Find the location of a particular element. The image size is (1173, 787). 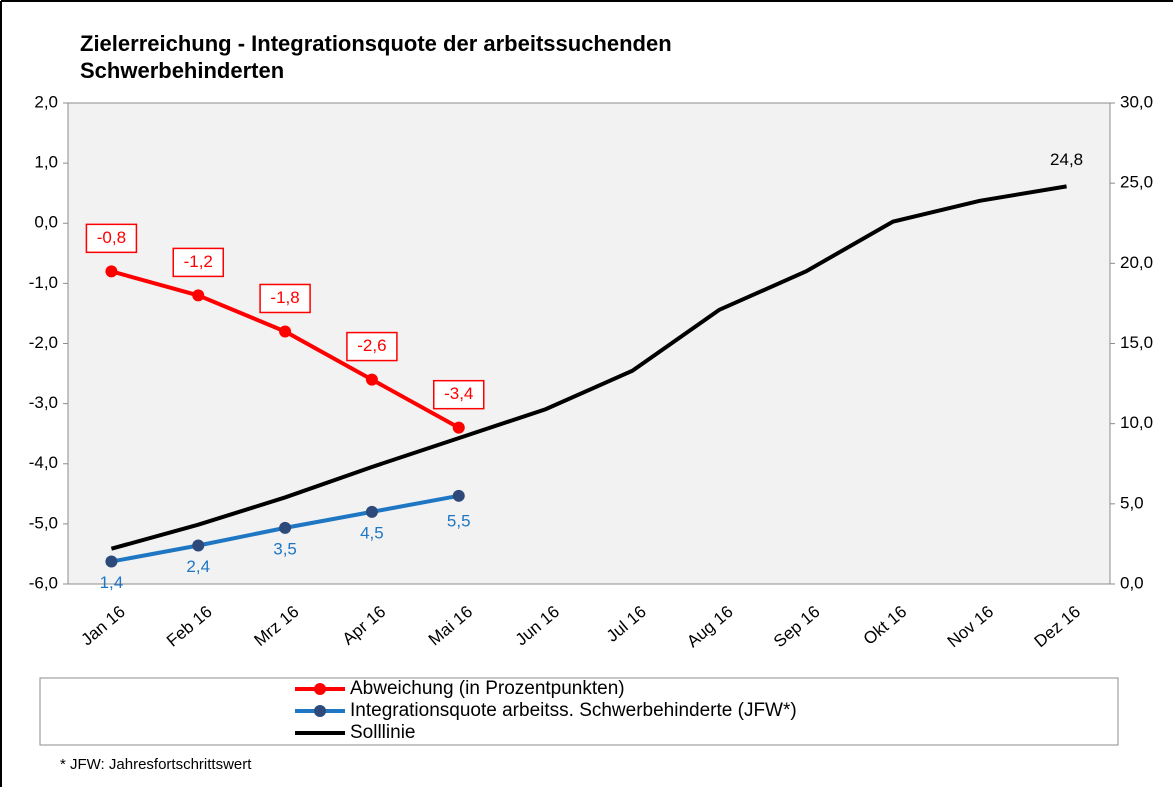

y2-tick-label: 5,0 is located at coordinates (1132, 502).